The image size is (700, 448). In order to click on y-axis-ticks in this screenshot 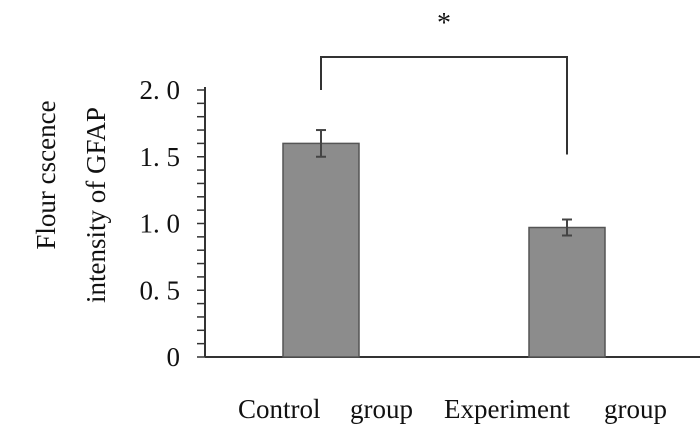, I will do `click(201, 223)`.